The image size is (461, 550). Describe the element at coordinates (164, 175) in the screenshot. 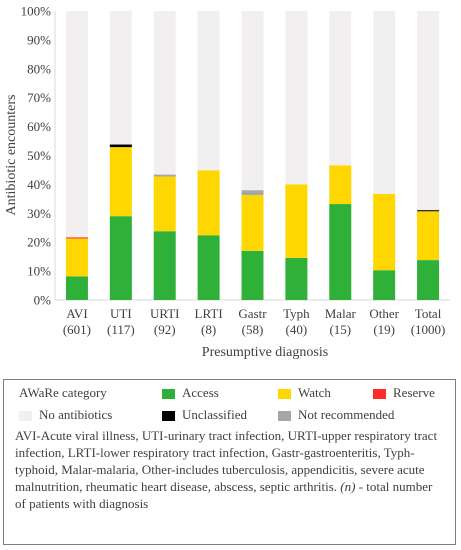

I see `bar-urti-not-recommended` at that location.